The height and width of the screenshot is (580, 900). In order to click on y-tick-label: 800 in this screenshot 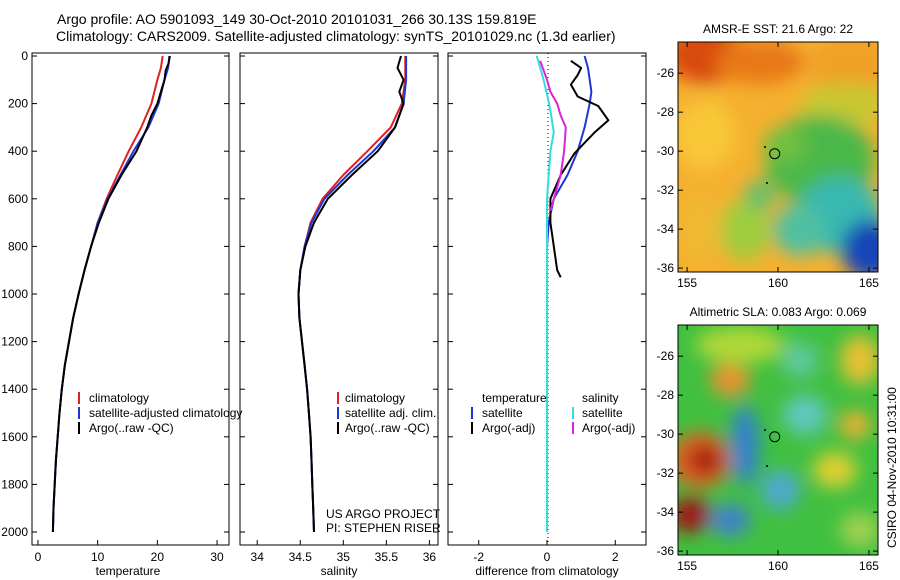, I will do `click(18, 246)`.